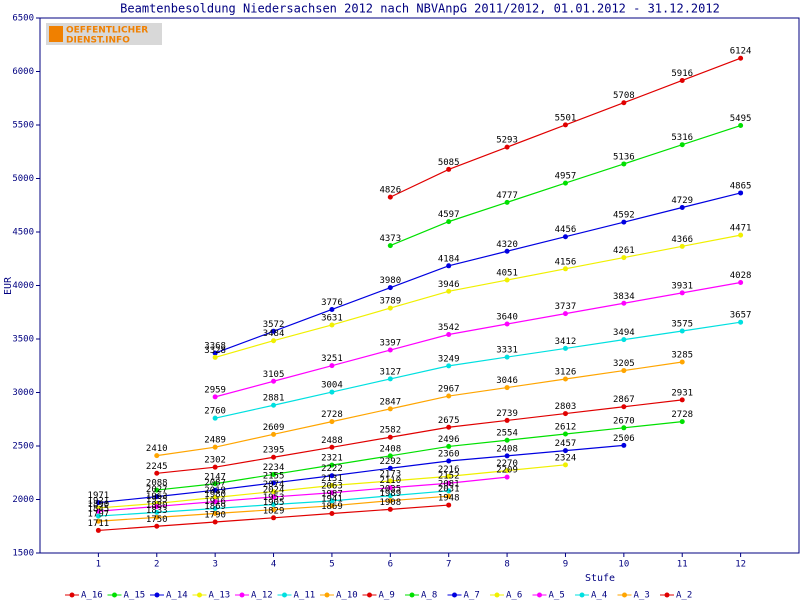 The width and height of the screenshot is (800, 600). Describe the element at coordinates (157, 449) in the screenshot. I see `value-label: 2410` at that location.